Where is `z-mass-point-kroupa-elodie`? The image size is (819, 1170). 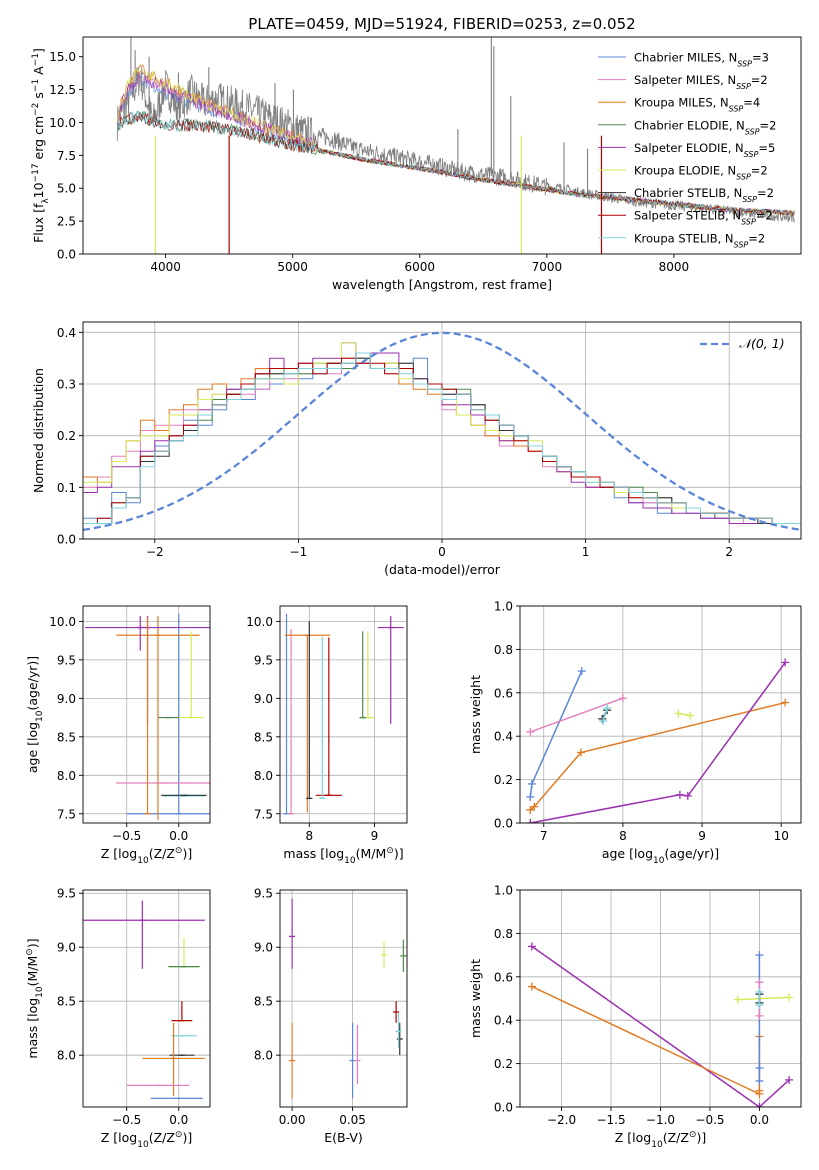
z-mass-point-kroupa-elodie is located at coordinates (184, 952).